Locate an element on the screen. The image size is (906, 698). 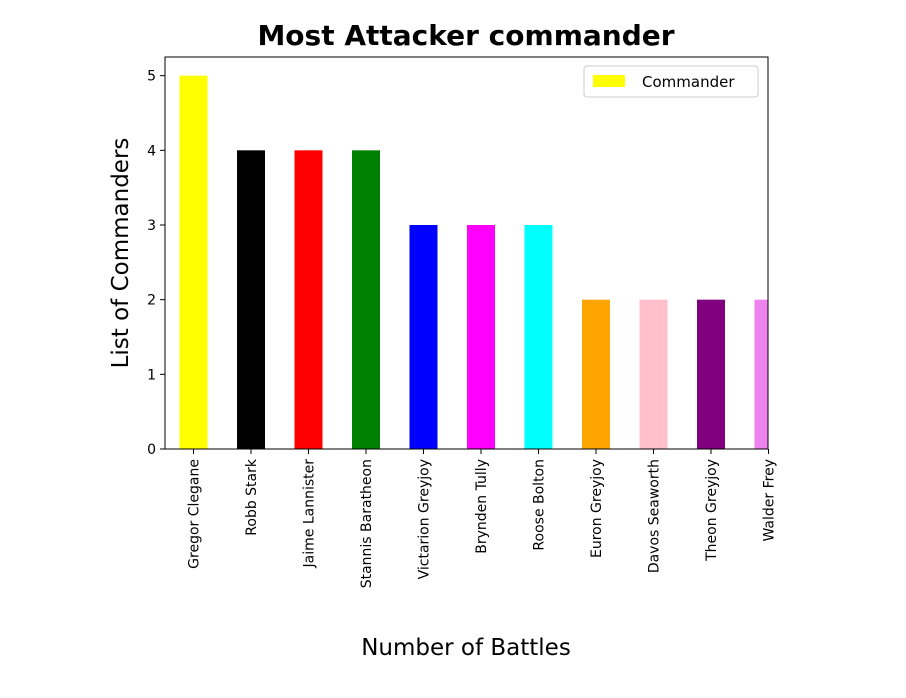
y-tick-label: 1 is located at coordinates (151, 375).